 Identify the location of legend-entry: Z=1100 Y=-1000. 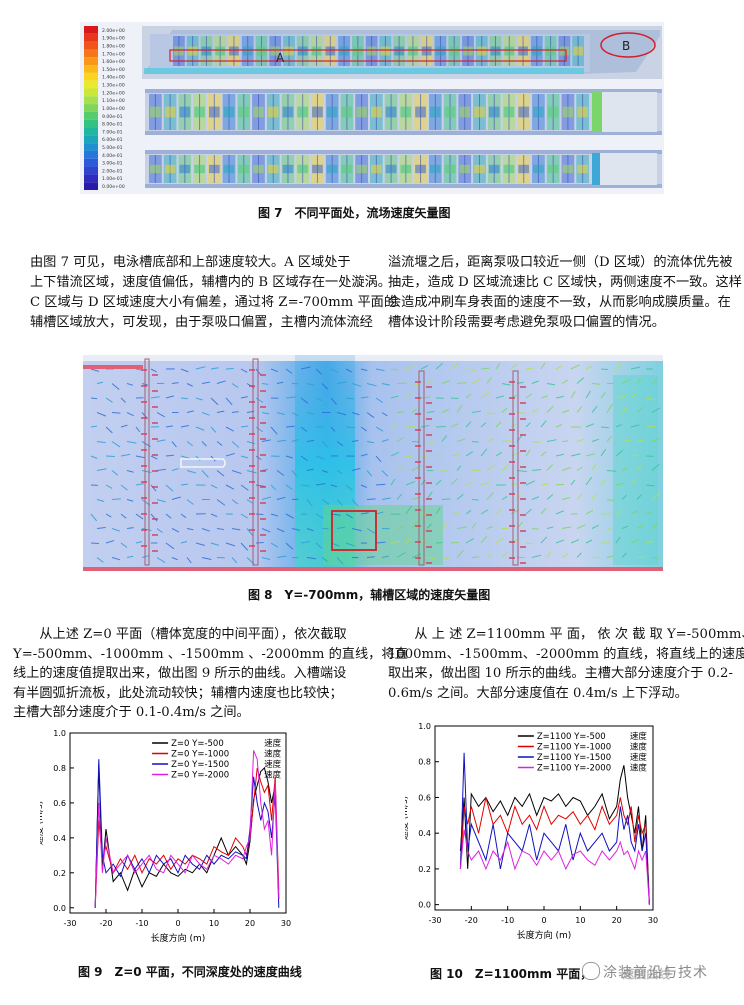
(574, 748).